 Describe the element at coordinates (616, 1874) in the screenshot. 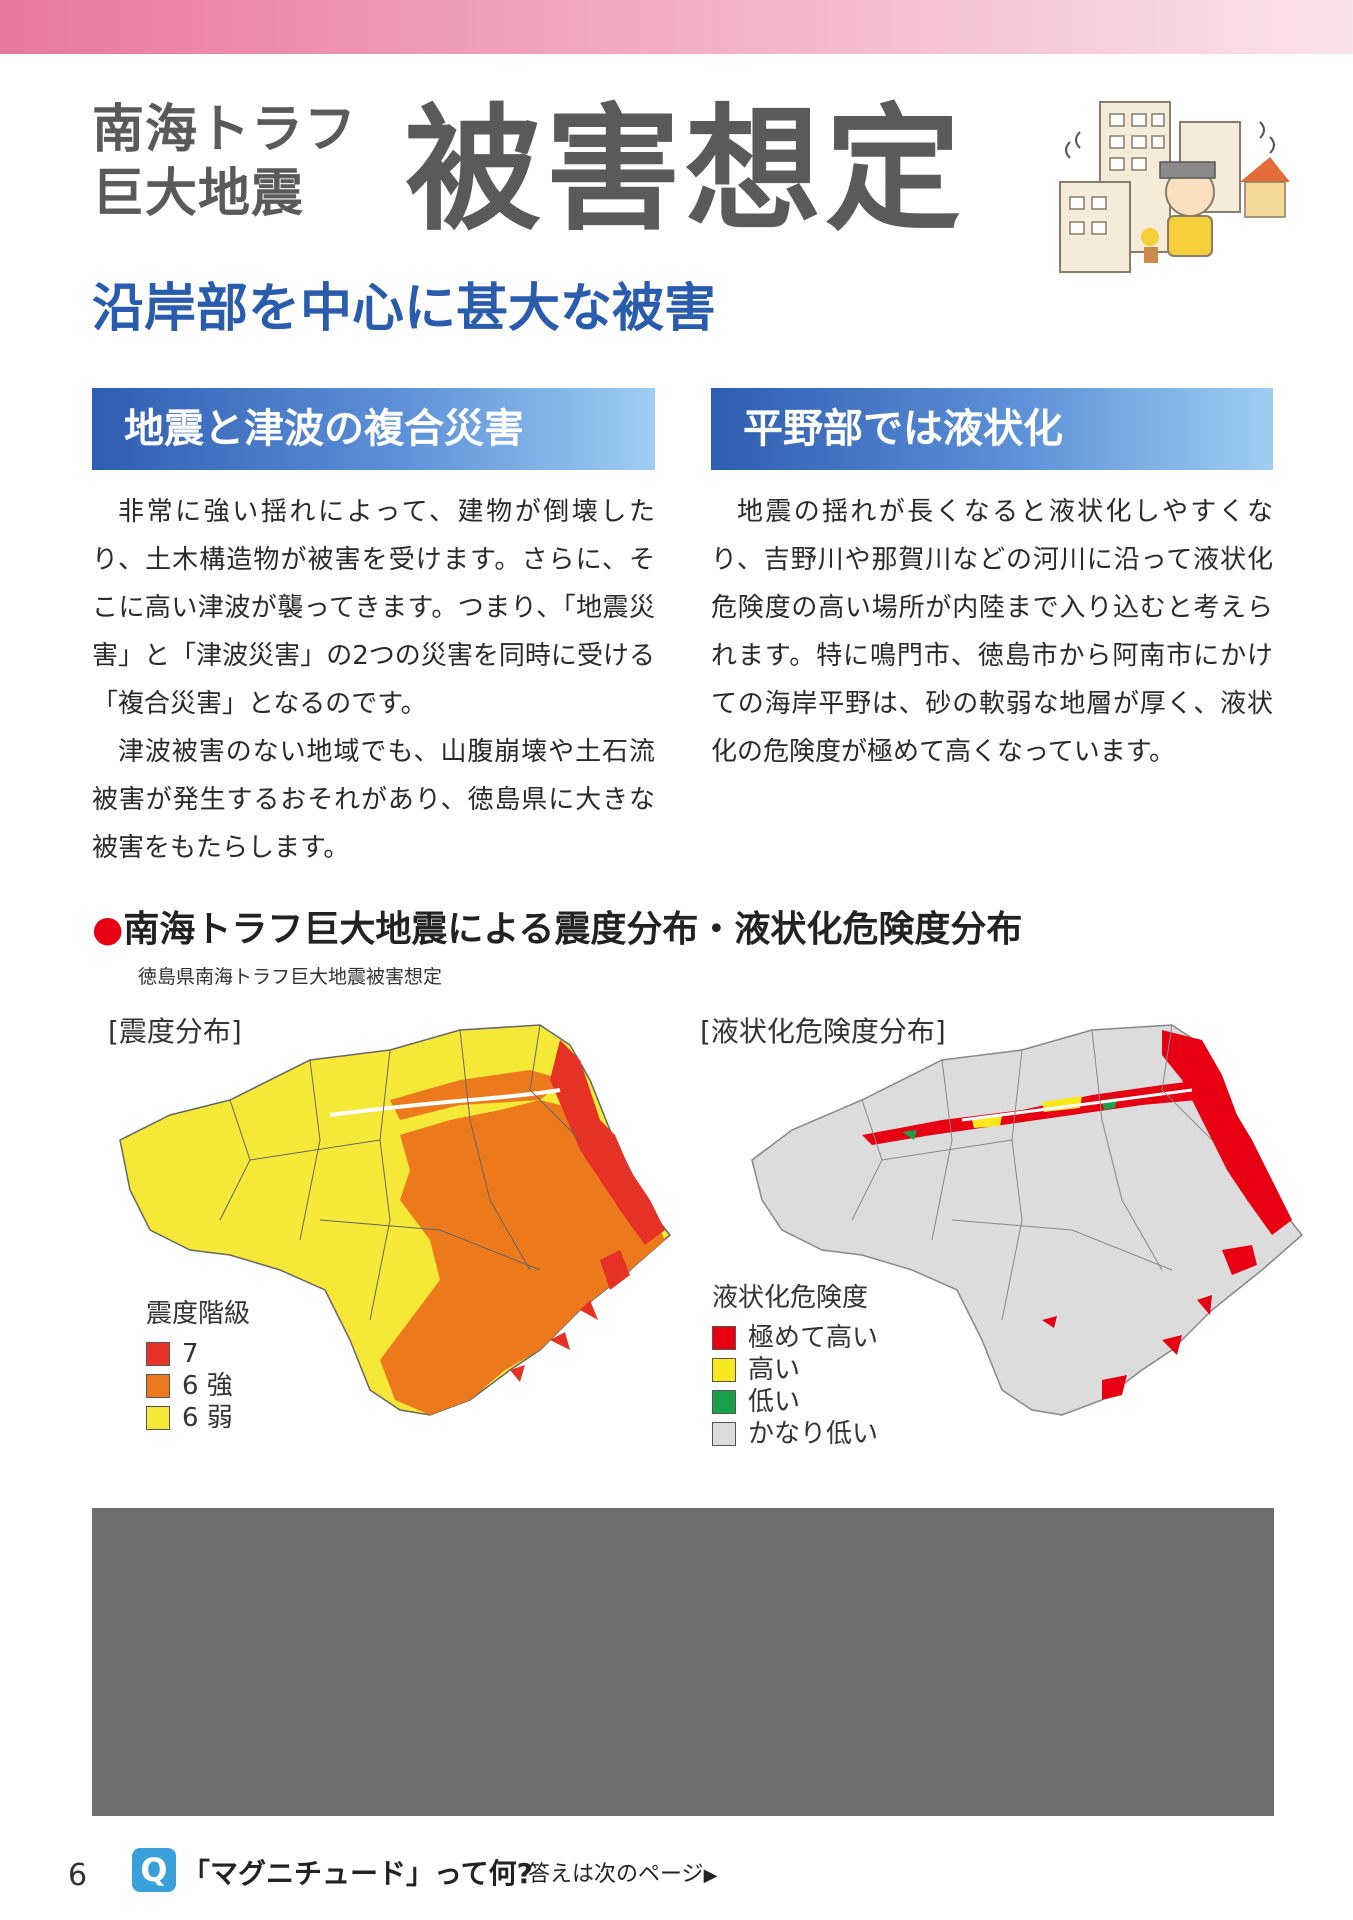

I see `answer-hint-text: 答えは次のページ` at that location.